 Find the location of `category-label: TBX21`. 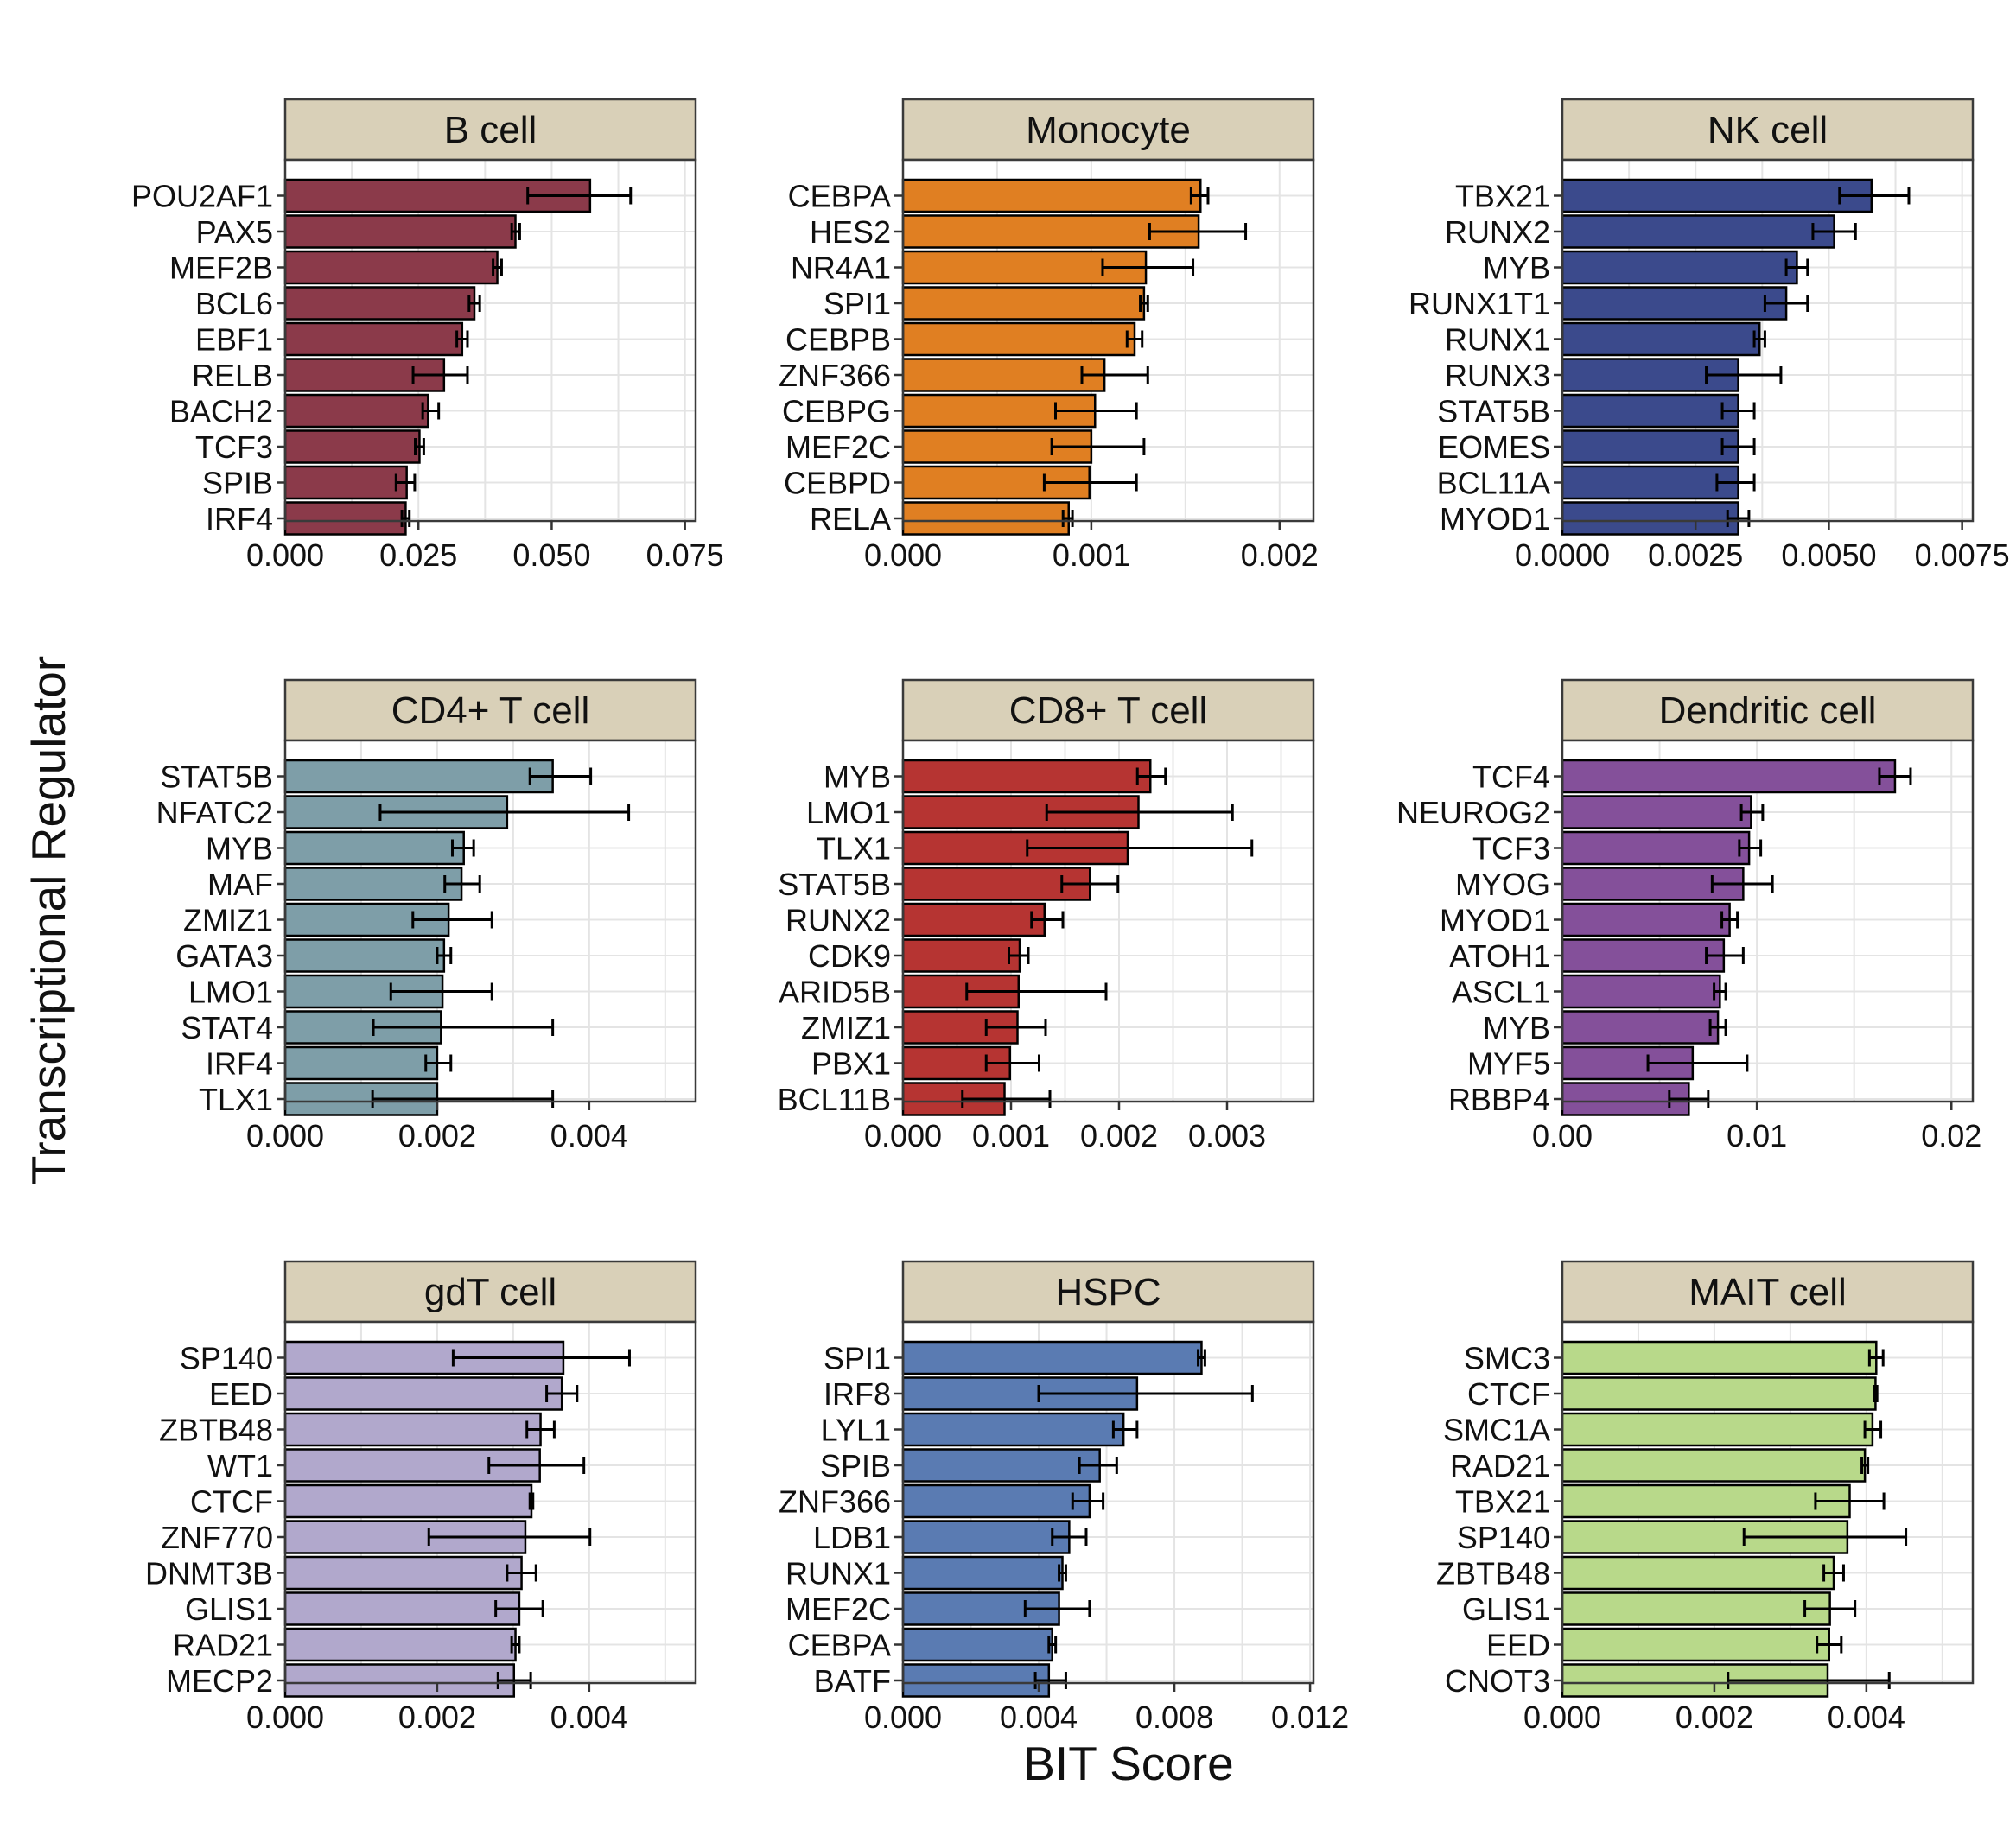

category-label: TBX21 is located at coordinates (1502, 196).